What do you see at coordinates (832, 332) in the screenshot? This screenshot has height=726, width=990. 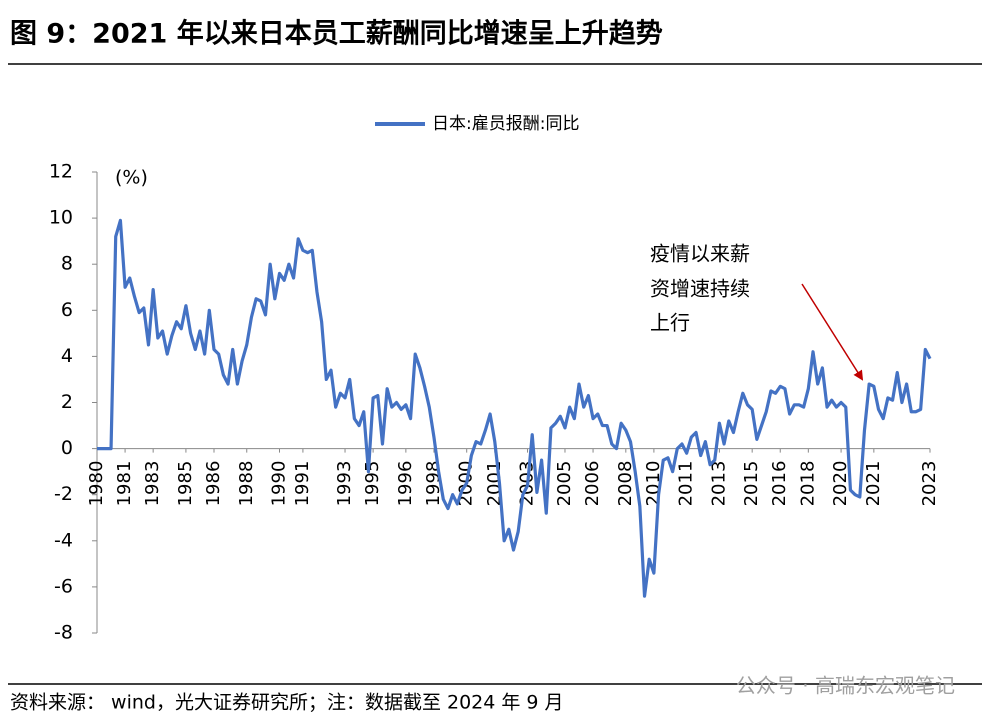 I see `annotation-arrow` at bounding box center [832, 332].